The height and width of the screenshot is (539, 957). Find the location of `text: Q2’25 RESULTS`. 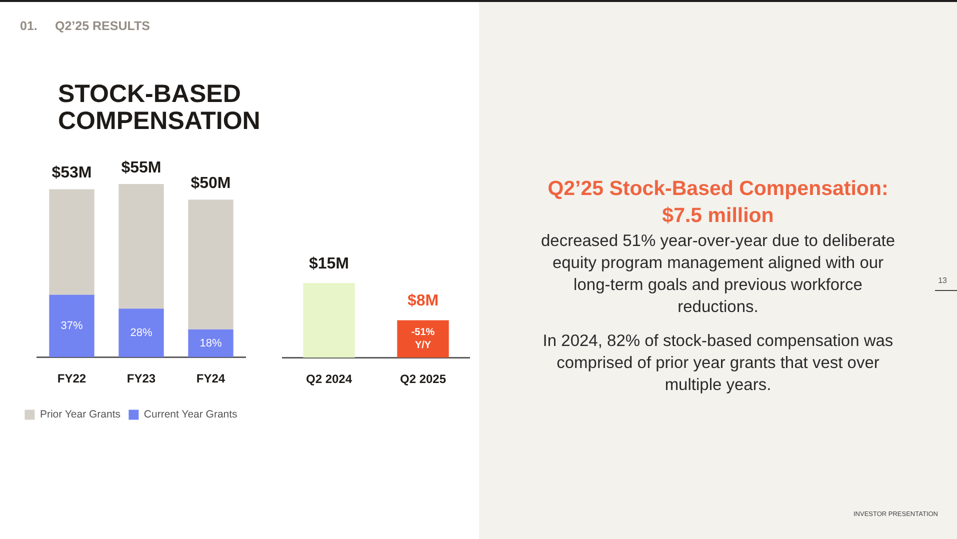

text: Q2’25 RESULTS is located at coordinates (102, 26).